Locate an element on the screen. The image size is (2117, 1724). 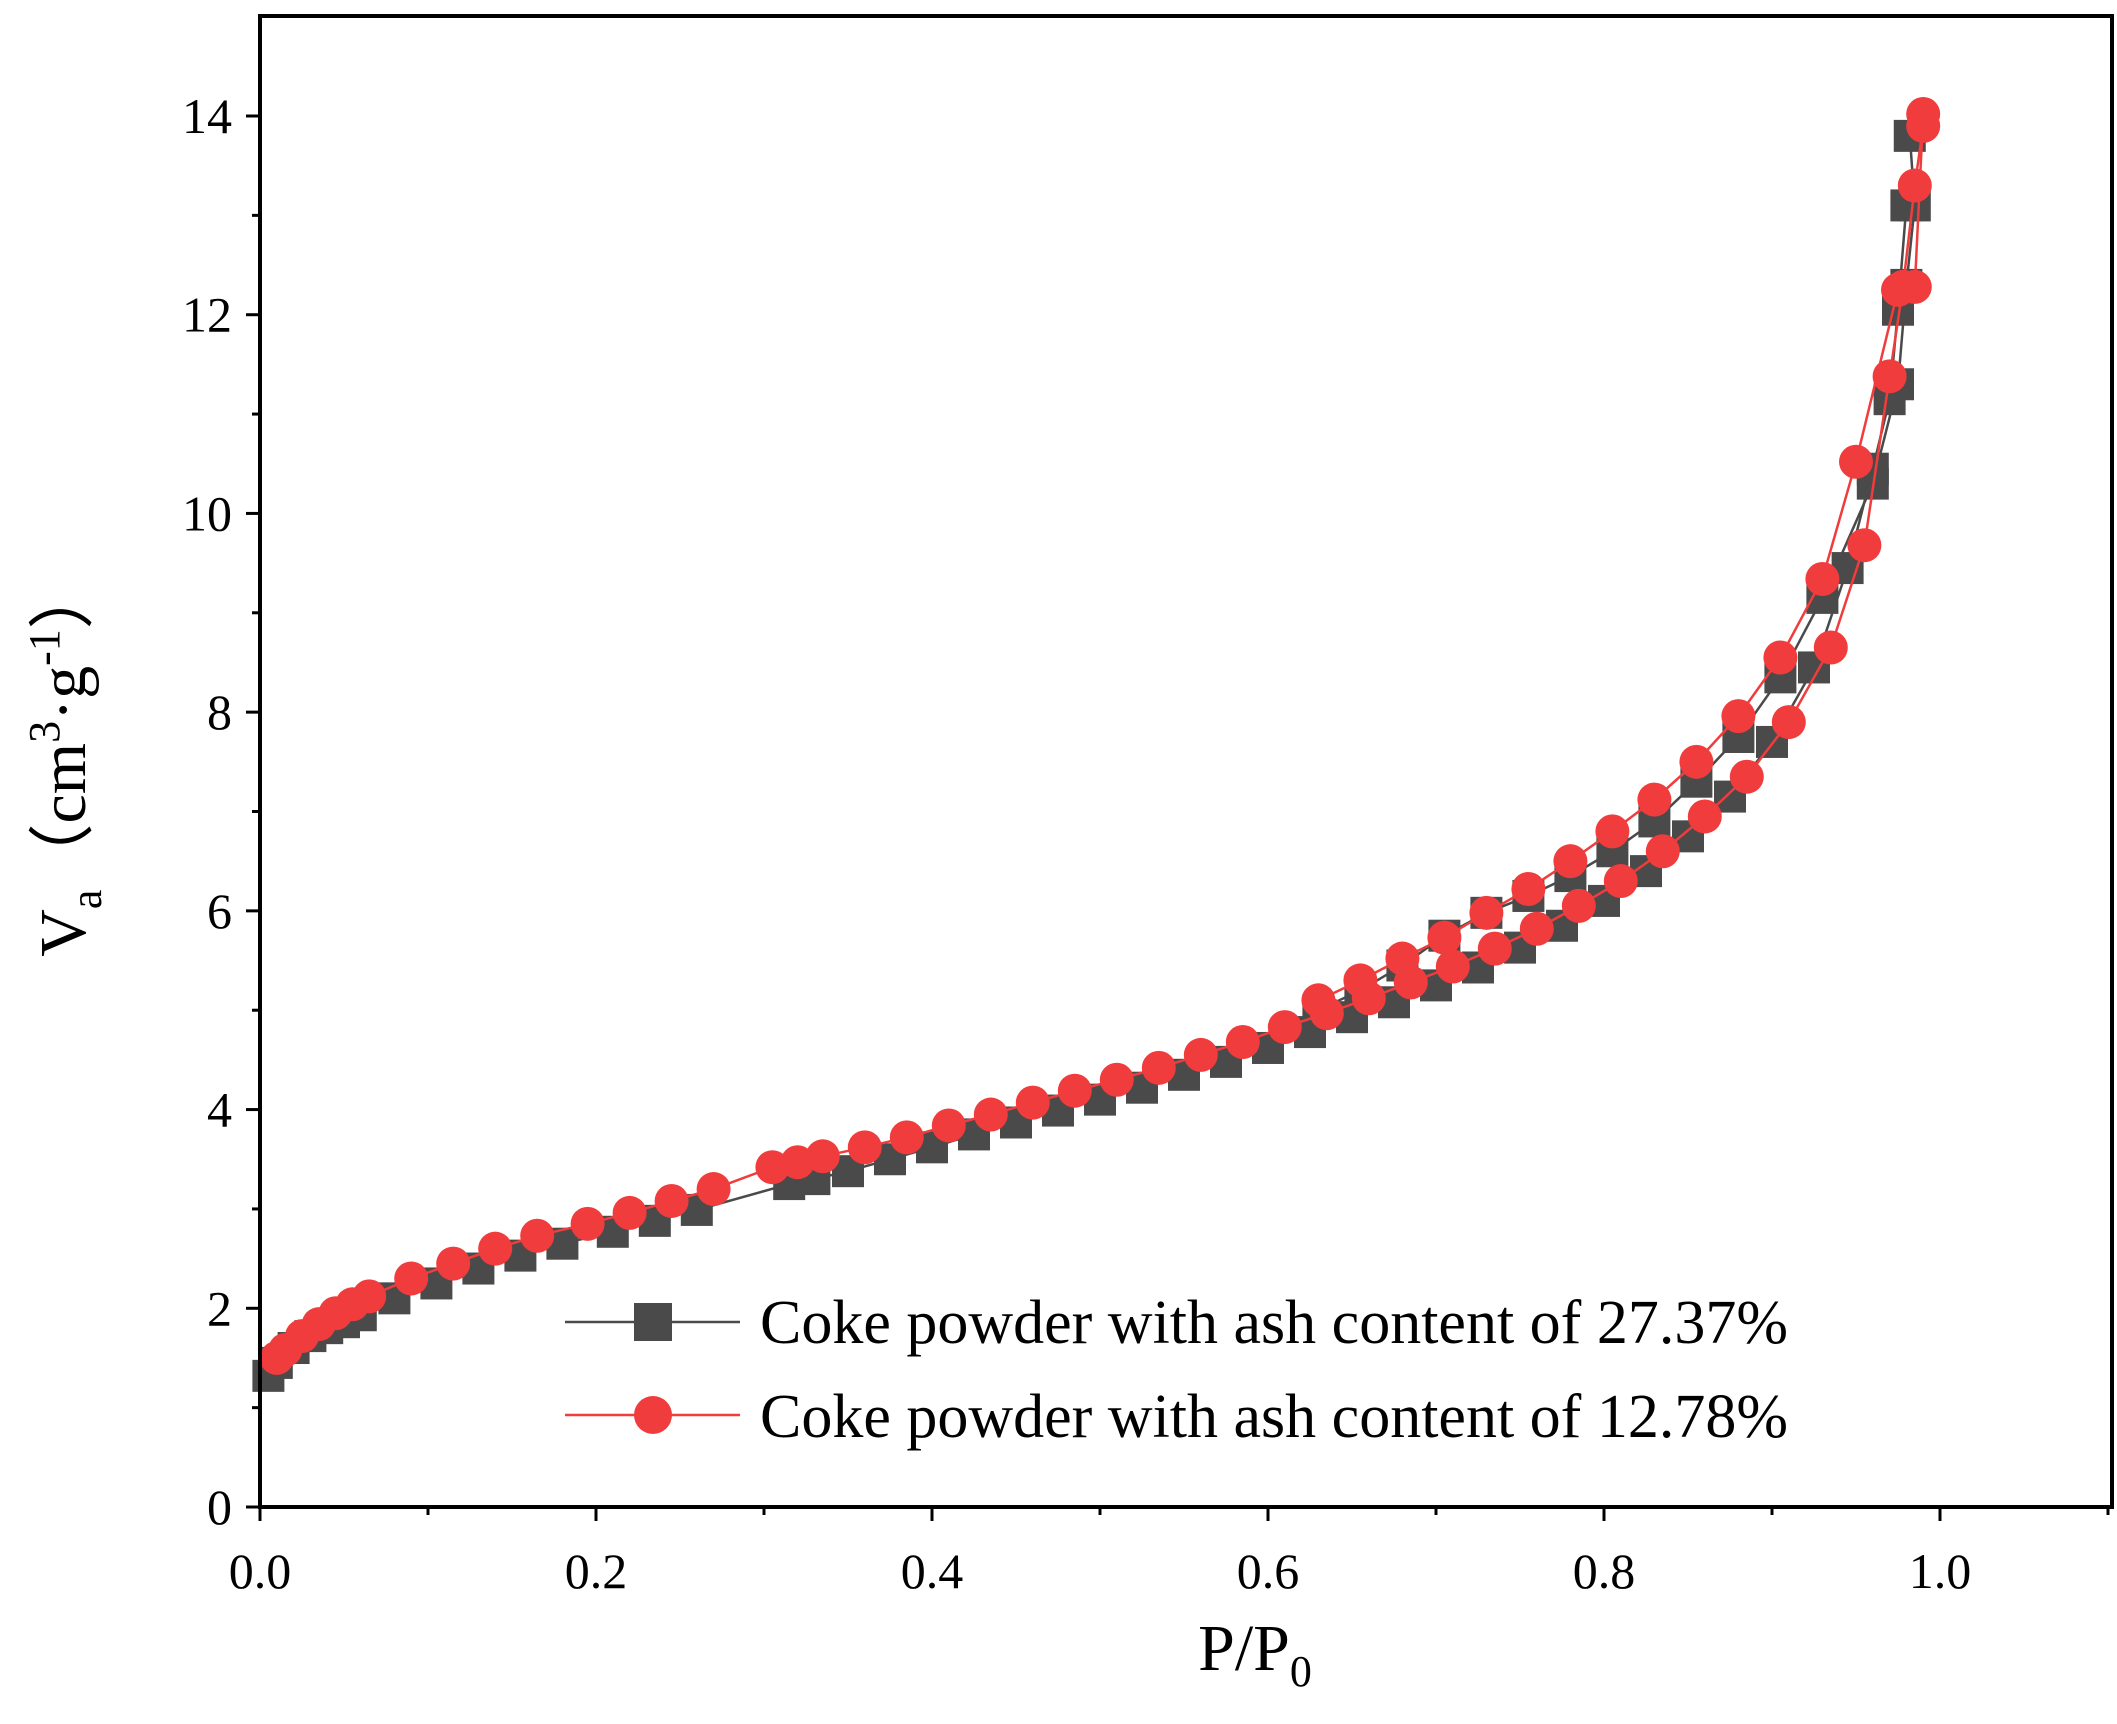
y-tick-label: 2 is located at coordinates (219, 1308).